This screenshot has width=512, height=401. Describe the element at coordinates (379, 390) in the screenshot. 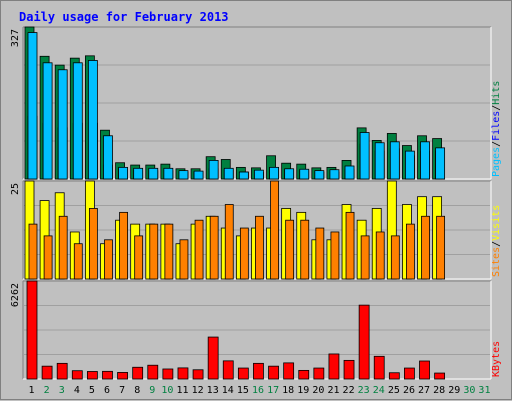

I see `x-label-day-24: 24` at that location.